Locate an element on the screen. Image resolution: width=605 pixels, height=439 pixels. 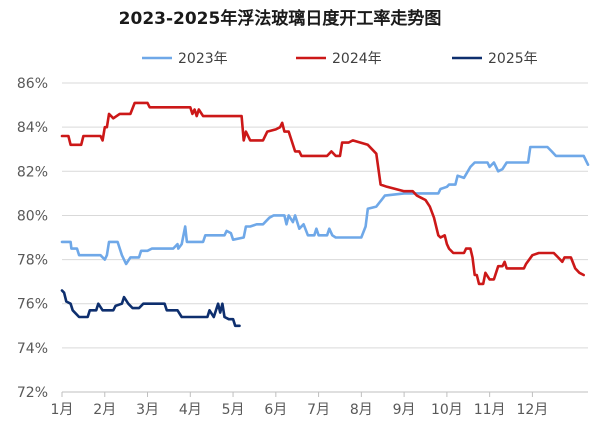
y-axis-labels: 72% 74% 76% 78% 80% 82% 84% 86% is located at coordinates (32, 238).